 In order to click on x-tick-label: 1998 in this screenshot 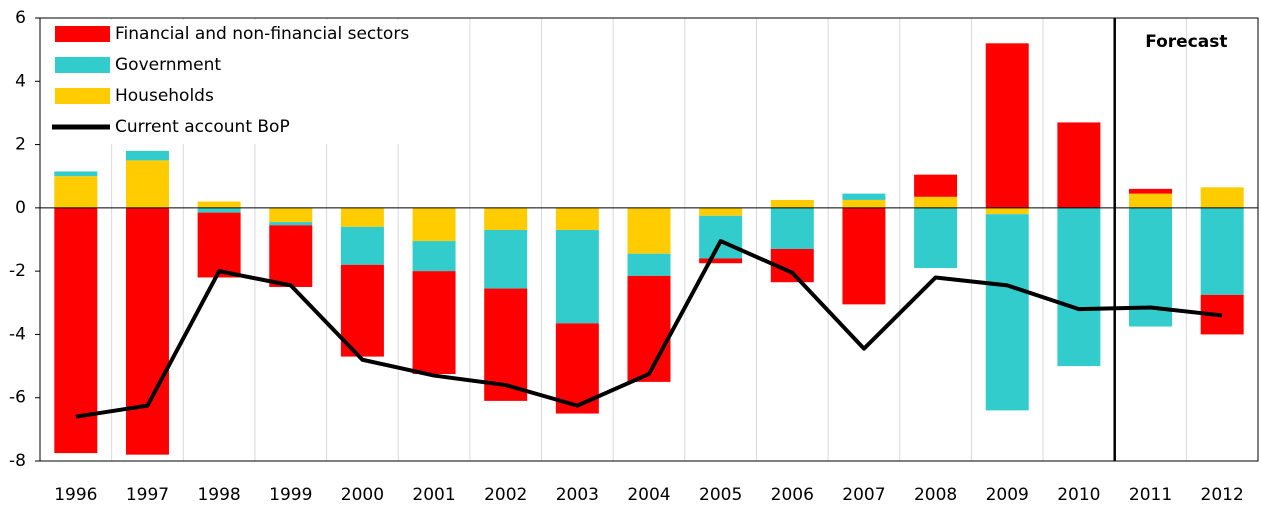, I will do `click(218, 495)`.